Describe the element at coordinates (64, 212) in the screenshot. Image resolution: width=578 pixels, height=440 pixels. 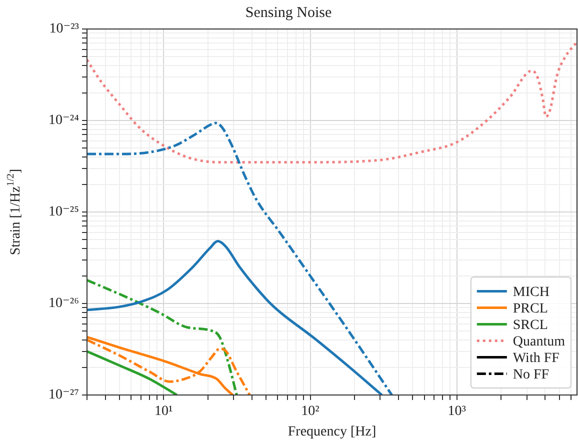
I see `y-tick-label: 10⁻²⁵` at that location.